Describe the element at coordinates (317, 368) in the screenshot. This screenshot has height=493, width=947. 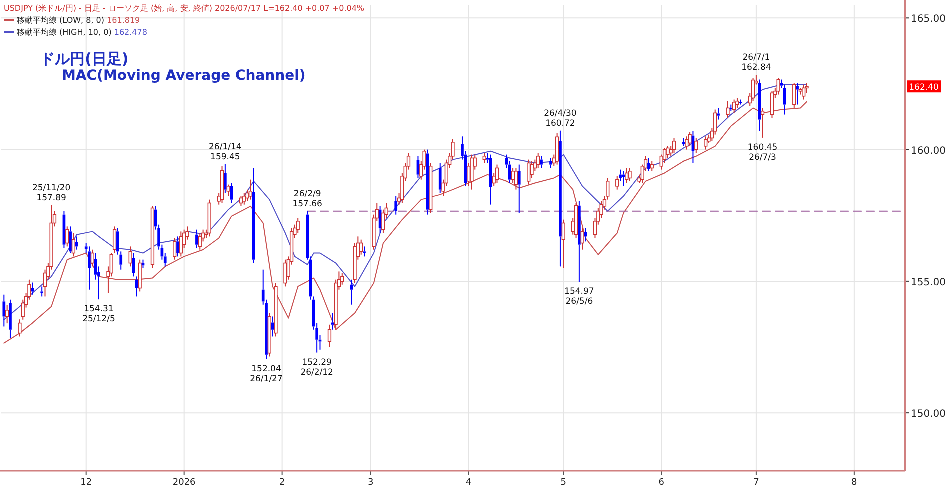
I see `annotation: 152.29 26/2/12` at that location.